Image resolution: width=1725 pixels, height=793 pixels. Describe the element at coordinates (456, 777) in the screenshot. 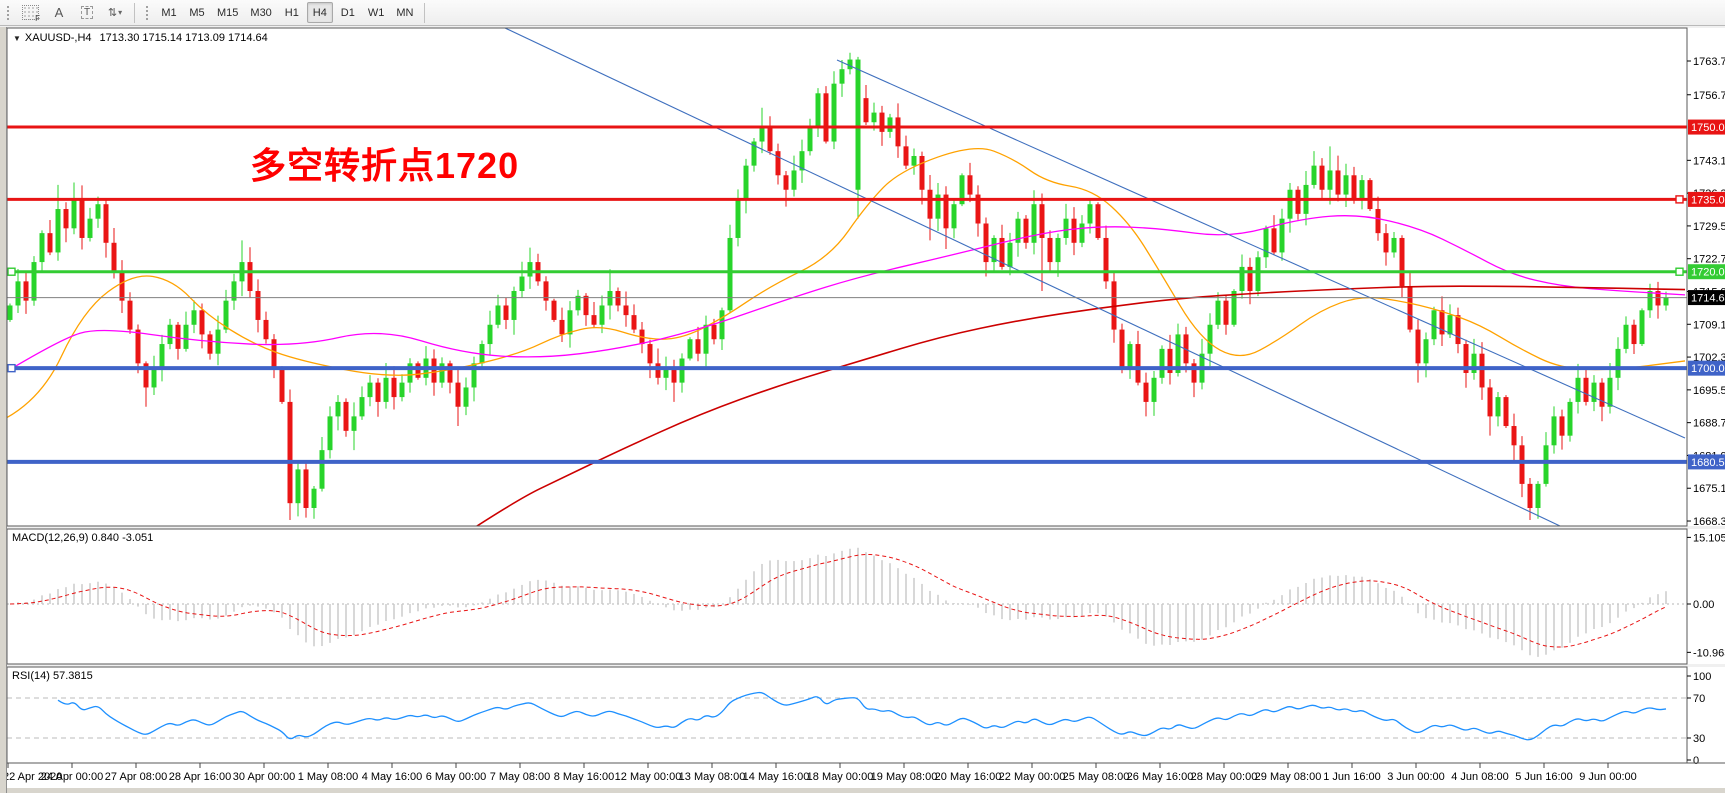

I see `date-tick-label: 6 May 00:00` at that location.